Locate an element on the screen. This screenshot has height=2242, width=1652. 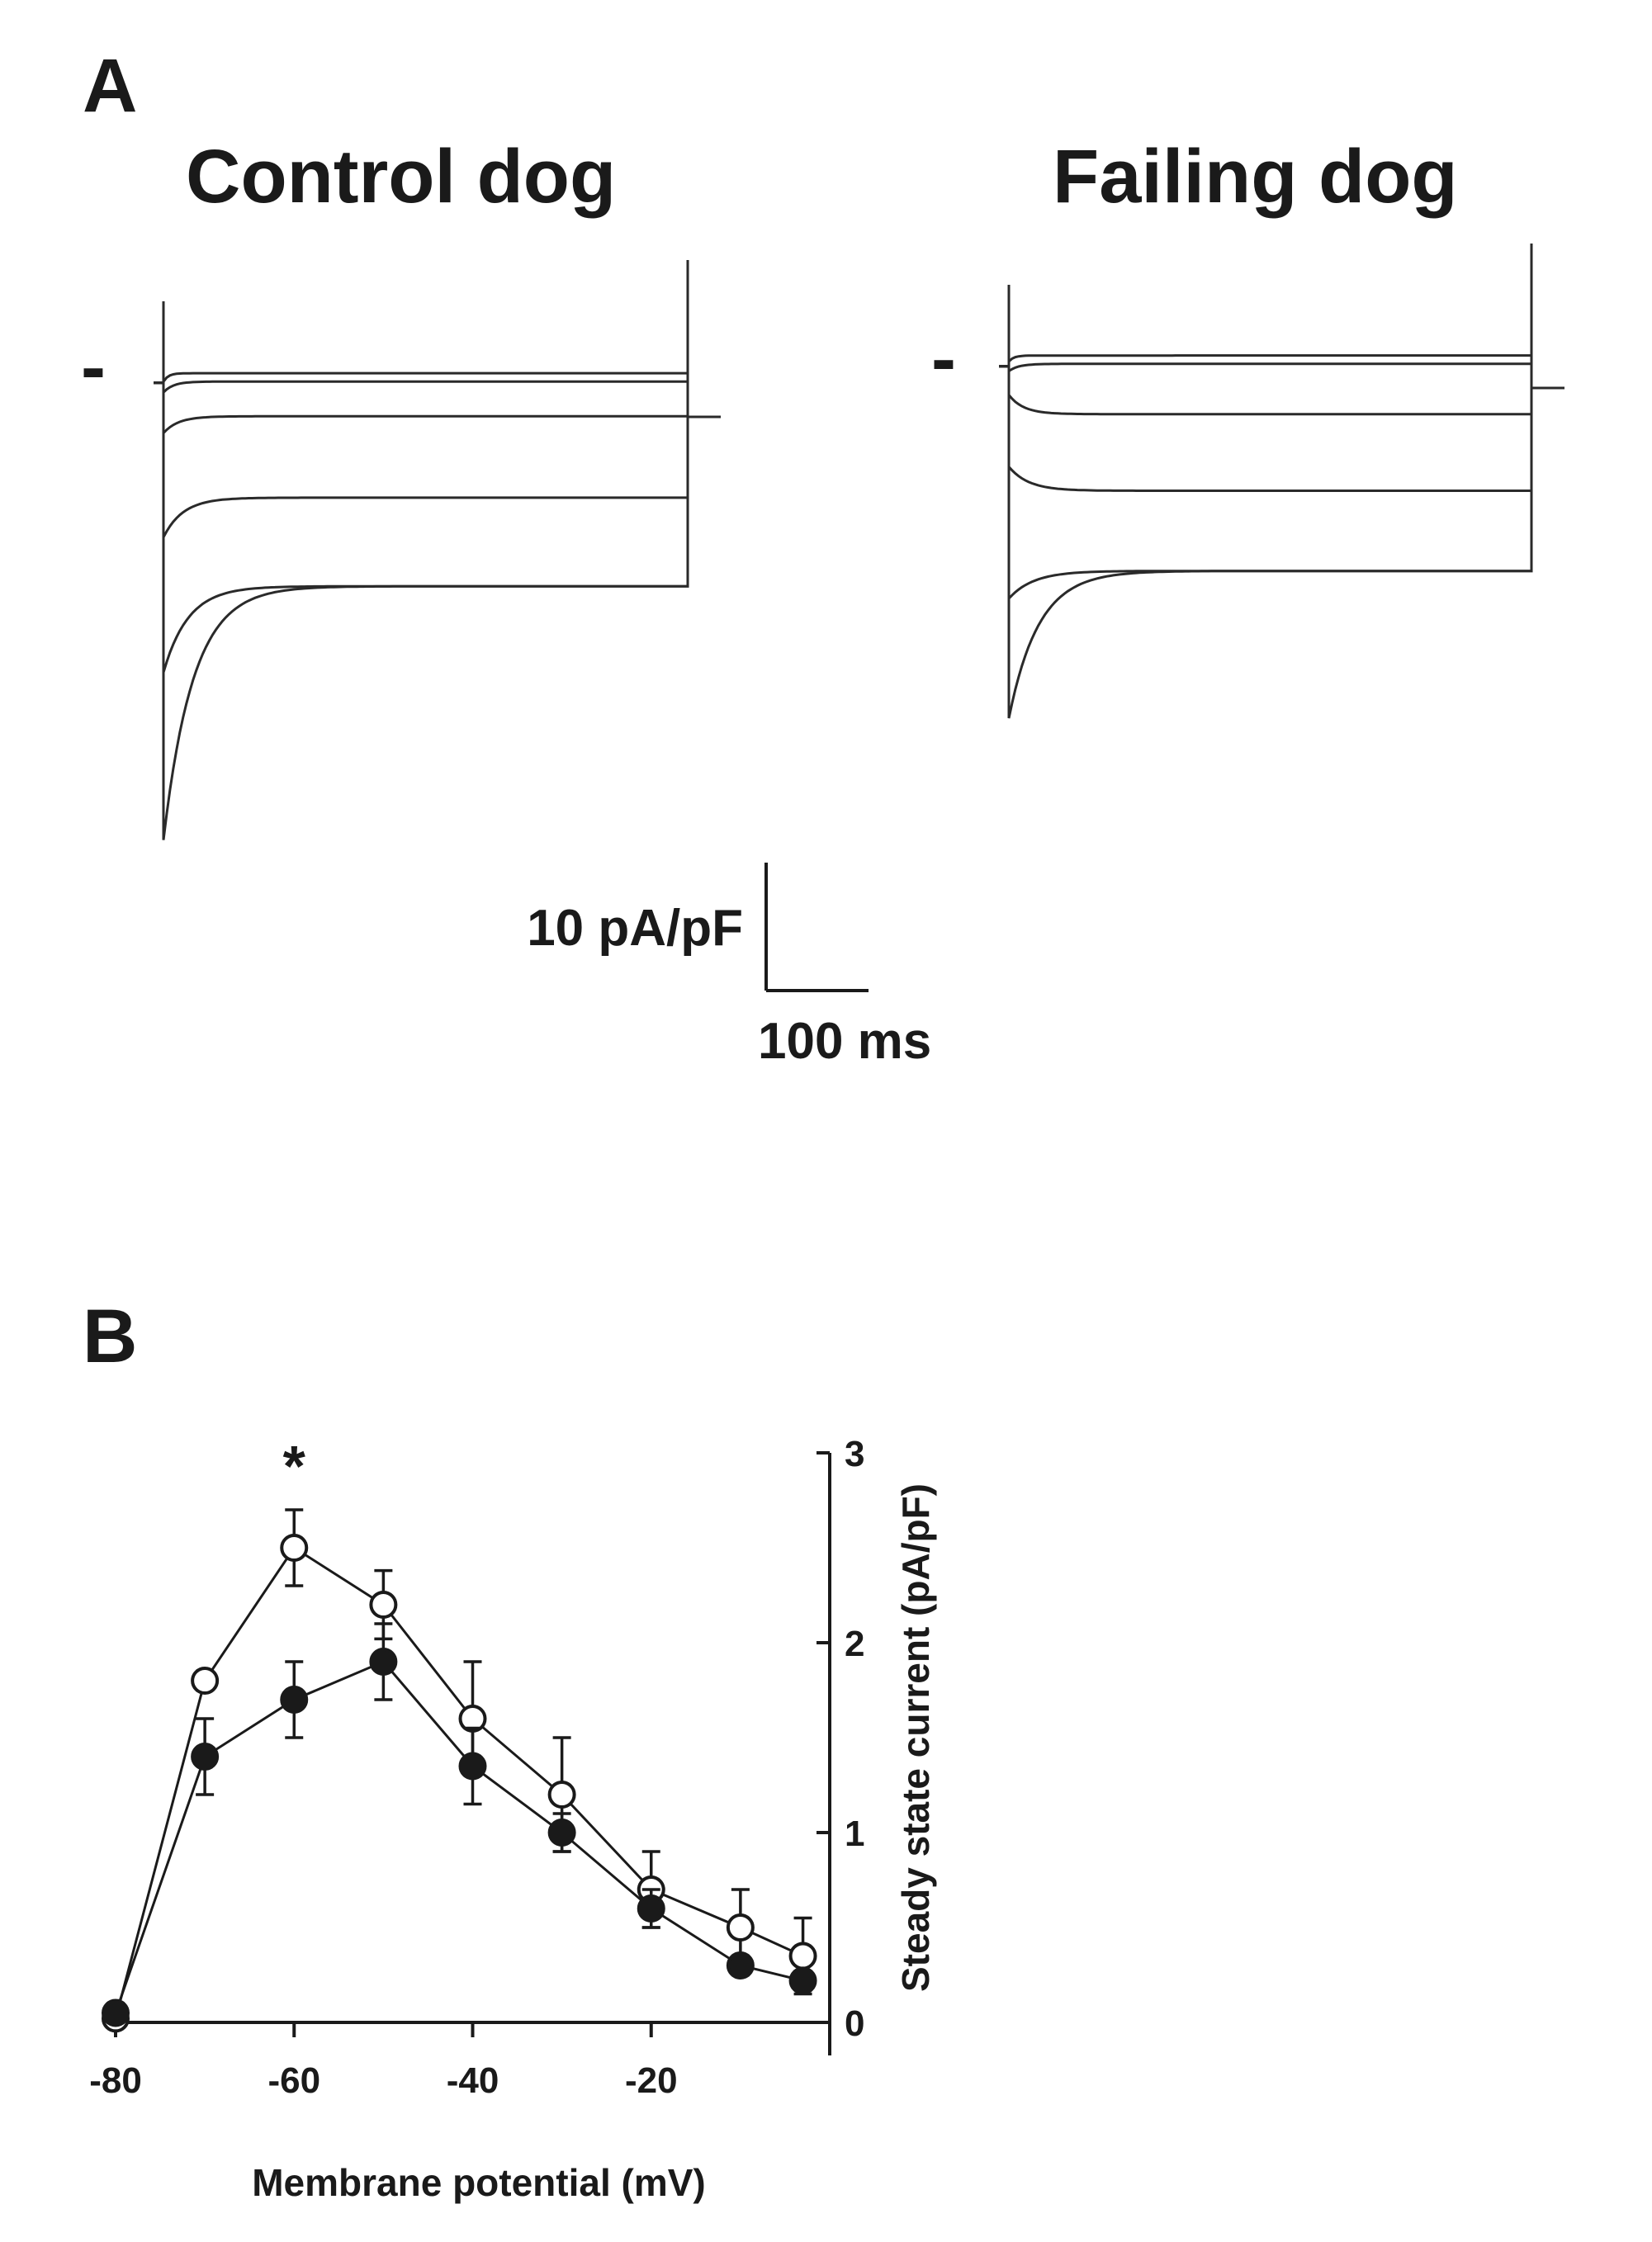
y-tick-label: 2 is located at coordinates (854, 1644).